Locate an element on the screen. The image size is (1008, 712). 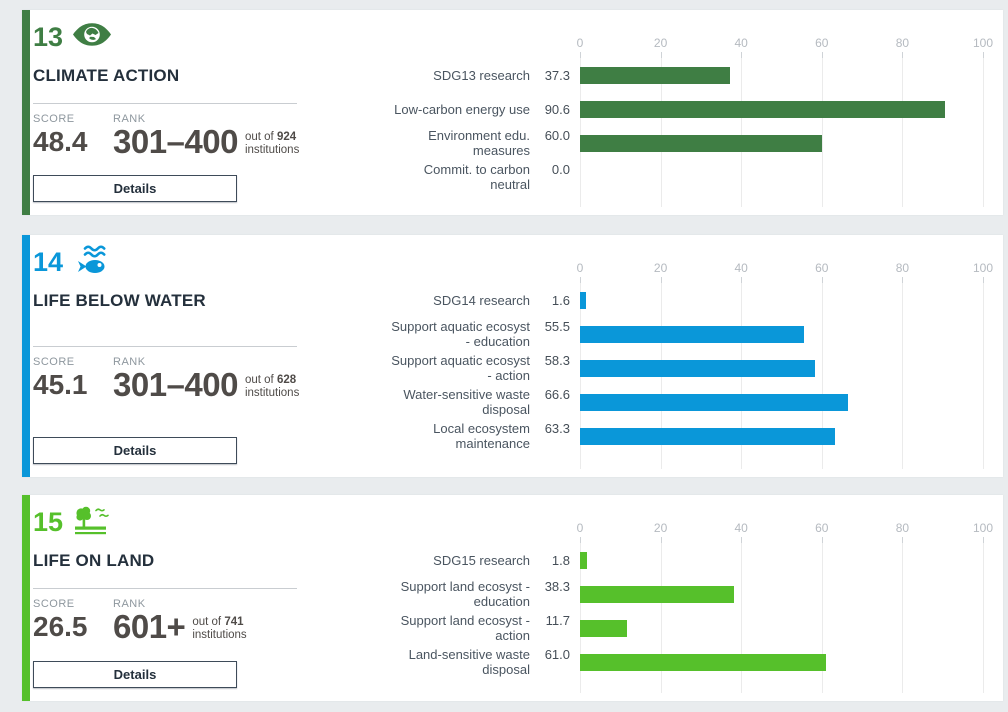
institution-count: 924 is located at coordinates (286, 136).